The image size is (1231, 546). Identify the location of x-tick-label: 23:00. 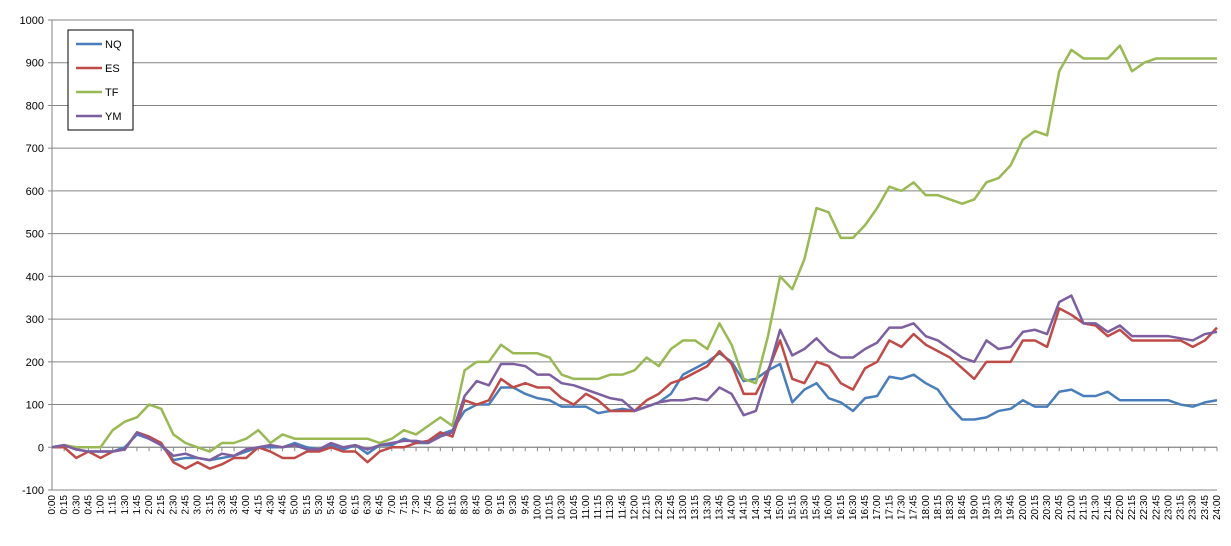
(1168, 507).